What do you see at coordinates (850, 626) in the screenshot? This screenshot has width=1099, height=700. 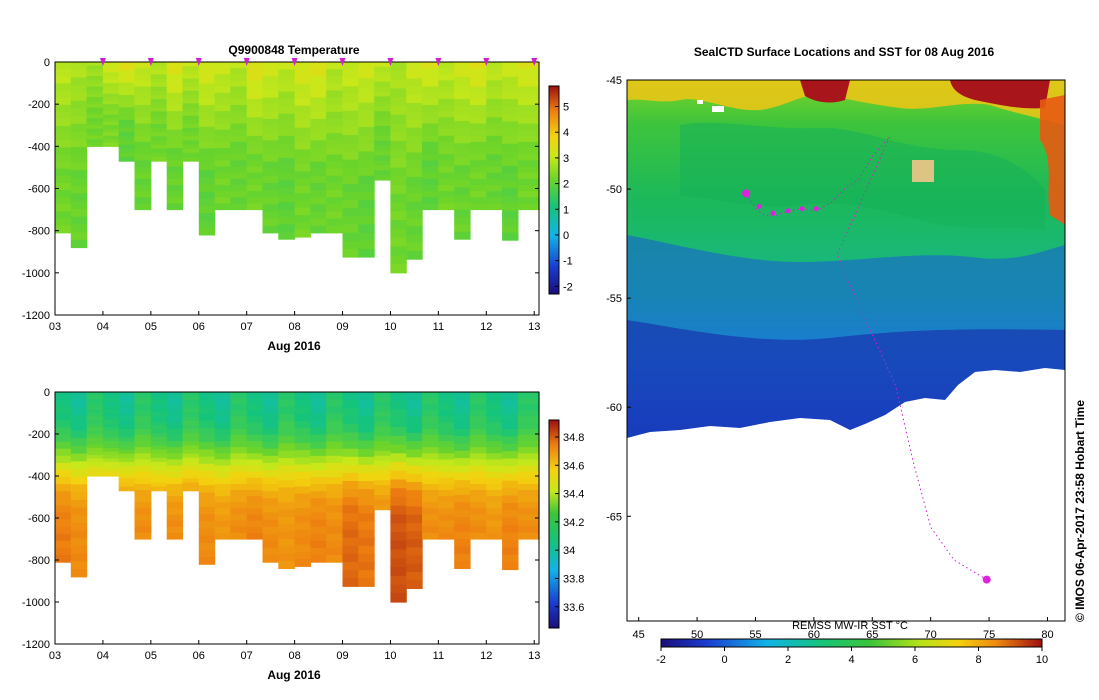 I see `sst-colorbar-title: REMSS MW-IR SST °C` at bounding box center [850, 626].